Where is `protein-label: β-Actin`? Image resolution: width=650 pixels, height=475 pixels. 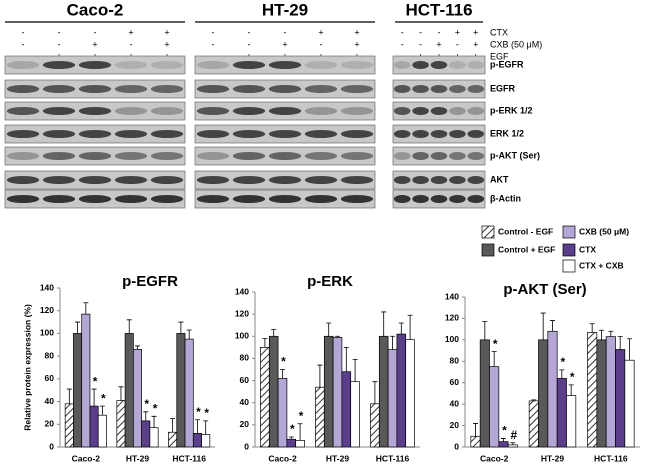
protein-label: β-Actin is located at coordinates (505, 198).